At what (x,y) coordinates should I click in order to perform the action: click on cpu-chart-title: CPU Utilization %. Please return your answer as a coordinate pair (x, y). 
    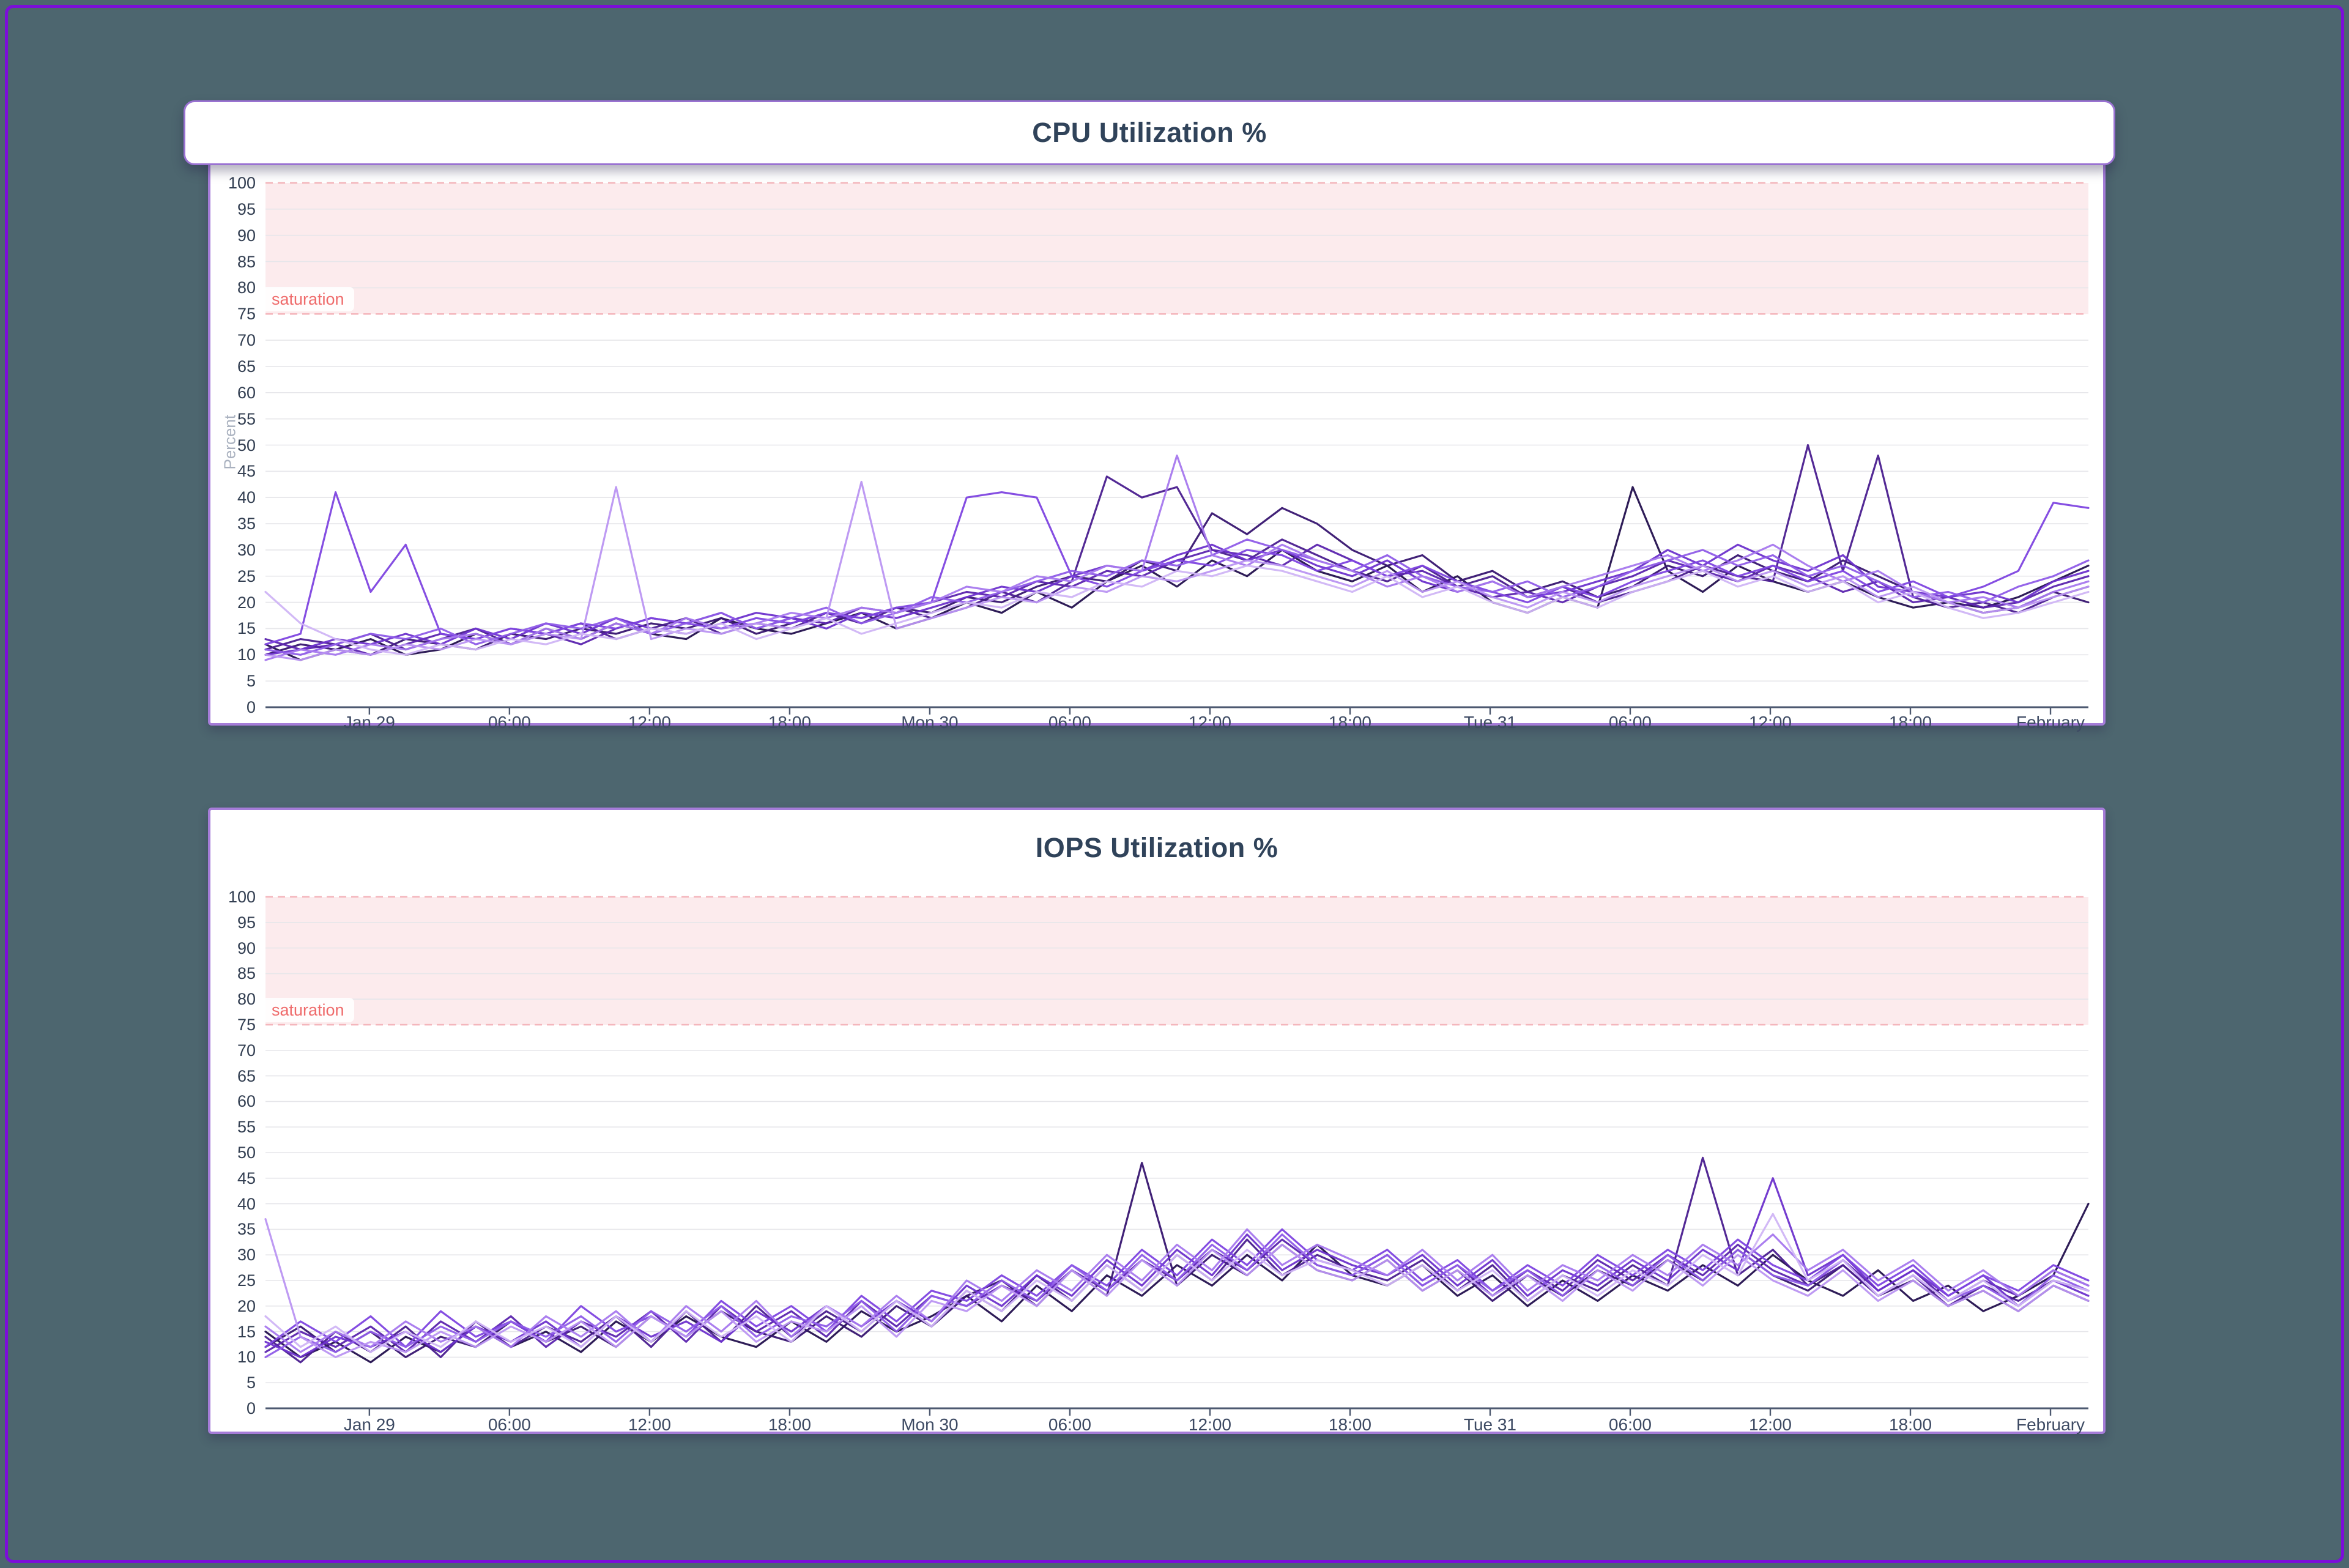
    Looking at the image, I should click on (1149, 132).